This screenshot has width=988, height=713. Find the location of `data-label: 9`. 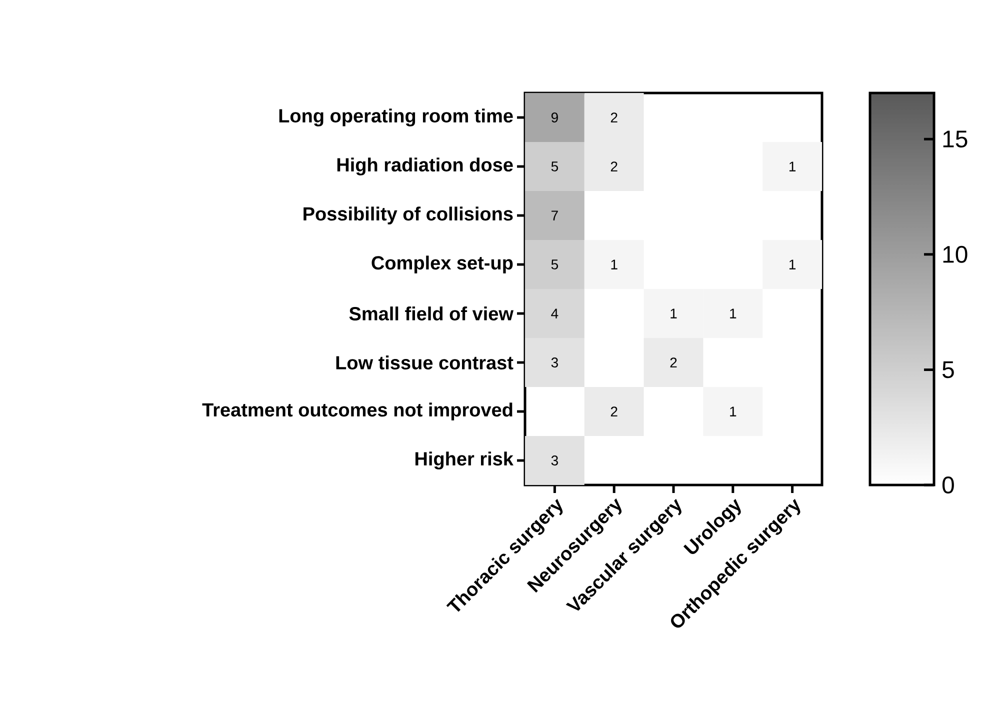

data-label: 9 is located at coordinates (554, 117).